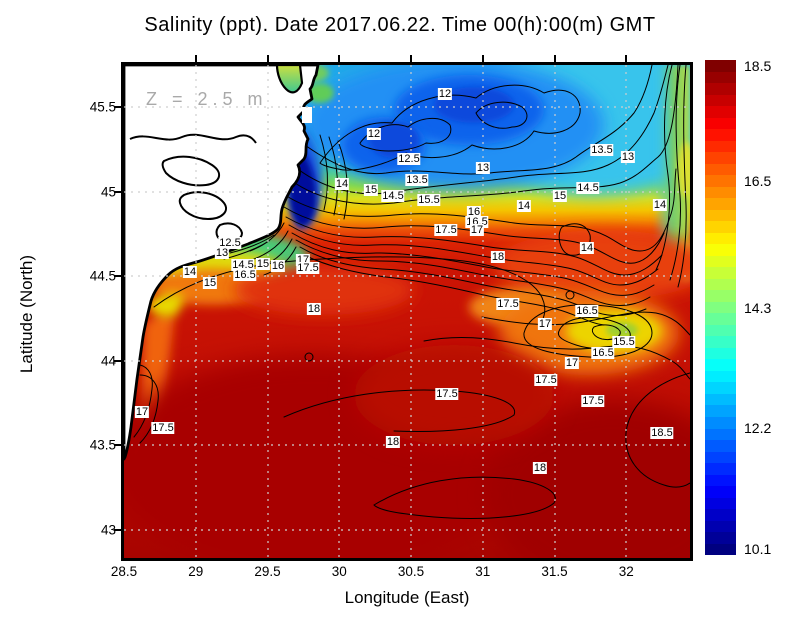 This screenshot has width=800, height=618. Describe the element at coordinates (289, 79) in the screenshot. I see `danube-bay` at that location.